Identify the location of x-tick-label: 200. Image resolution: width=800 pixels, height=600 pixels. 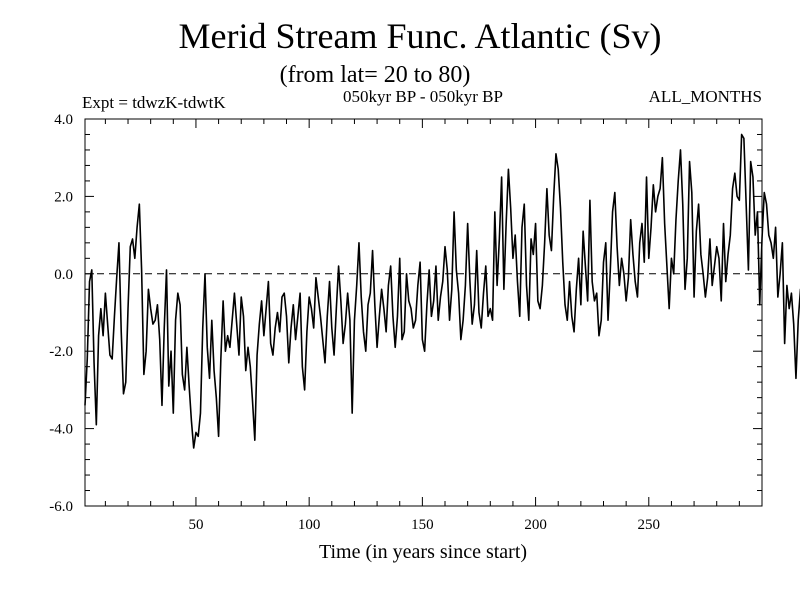
(535, 525).